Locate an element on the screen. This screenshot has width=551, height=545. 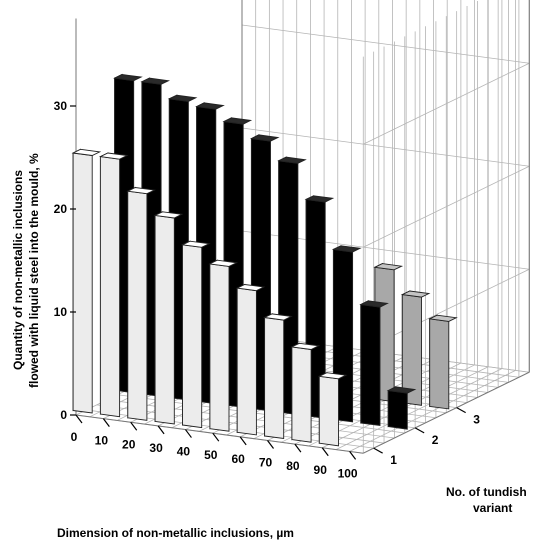
x-tick-label: 40 is located at coordinates (184, 452).